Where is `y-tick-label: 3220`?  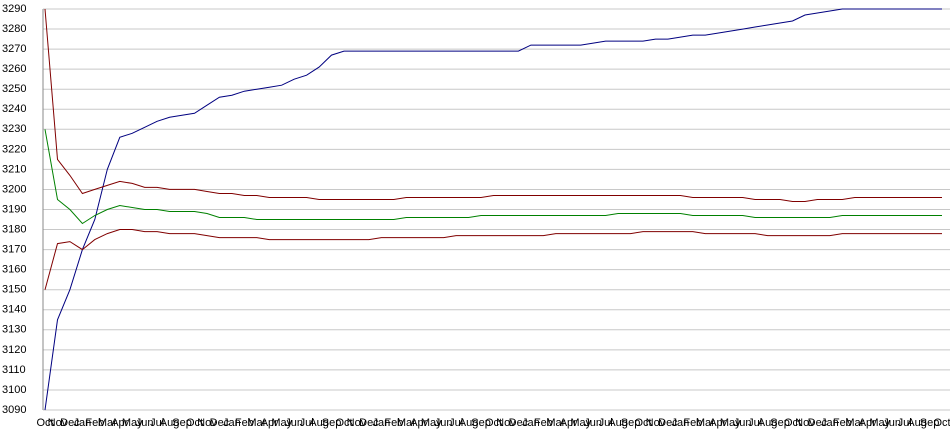
y-tick-label: 3220 is located at coordinates (14, 149).